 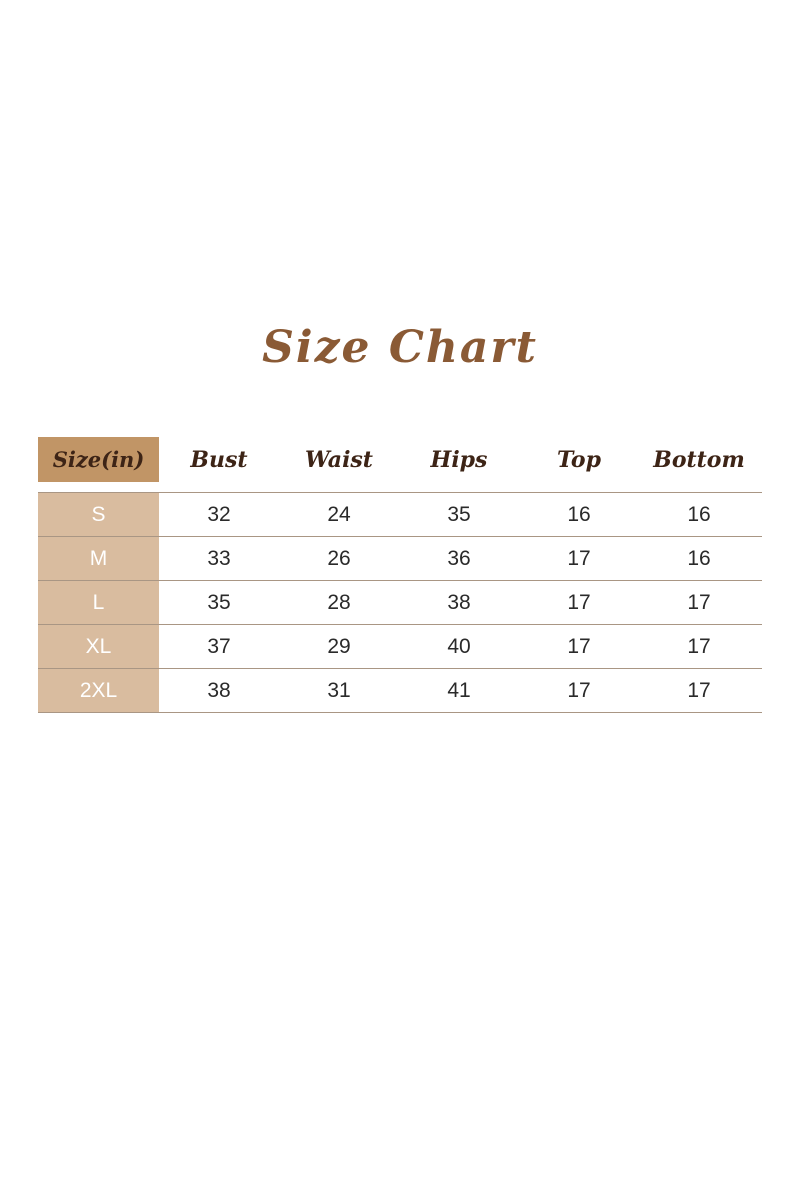 What do you see at coordinates (219, 558) in the screenshot?
I see `cell-bust: 33` at bounding box center [219, 558].